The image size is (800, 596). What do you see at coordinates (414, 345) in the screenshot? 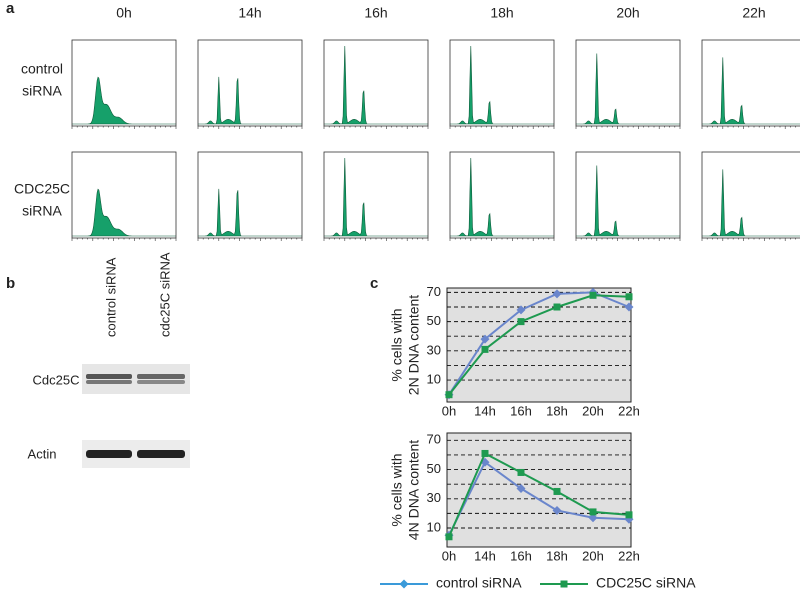
I see `y-axis-label: 2N DNA content` at bounding box center [414, 345].